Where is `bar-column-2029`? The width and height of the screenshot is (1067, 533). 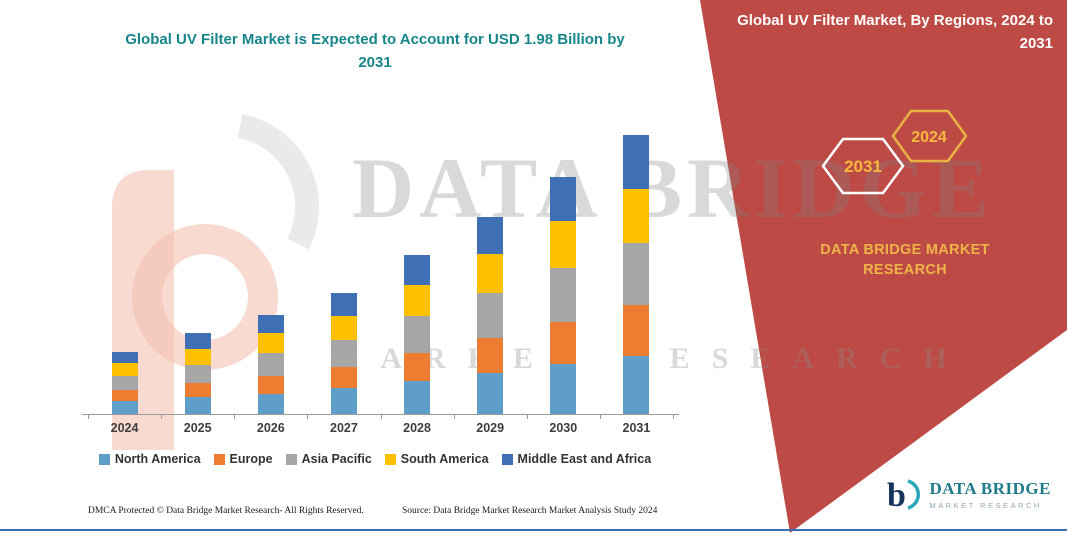 bar-column-2029 is located at coordinates (490, 316).